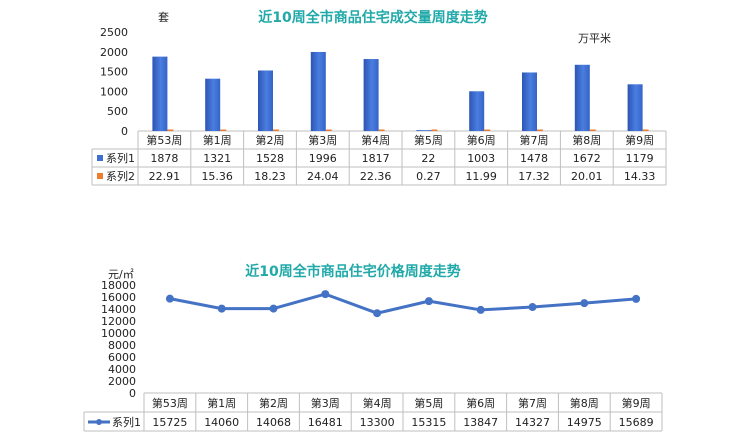  What do you see at coordinates (480, 422) in the screenshot?
I see `data-label-price: 13847` at bounding box center [480, 422].